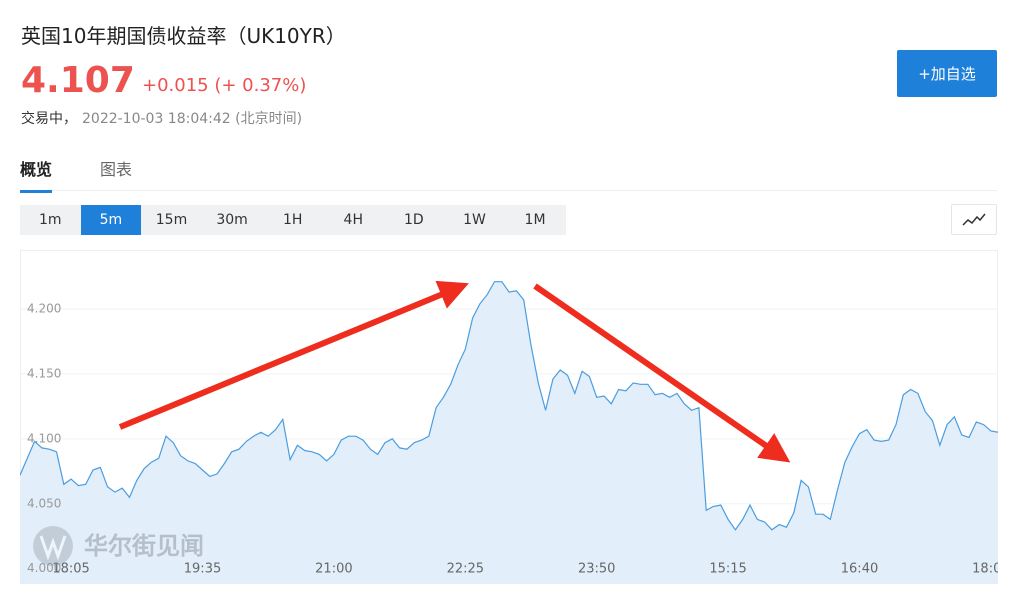  What do you see at coordinates (859, 569) in the screenshot?
I see `x-tick-label: 16:40` at bounding box center [859, 569].